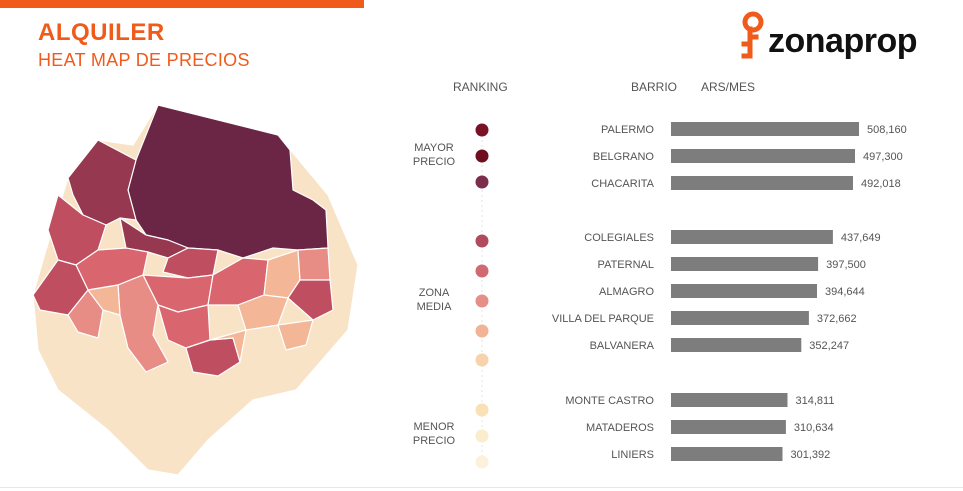  I want to click on category-label: BELGRANO, so click(624, 157).